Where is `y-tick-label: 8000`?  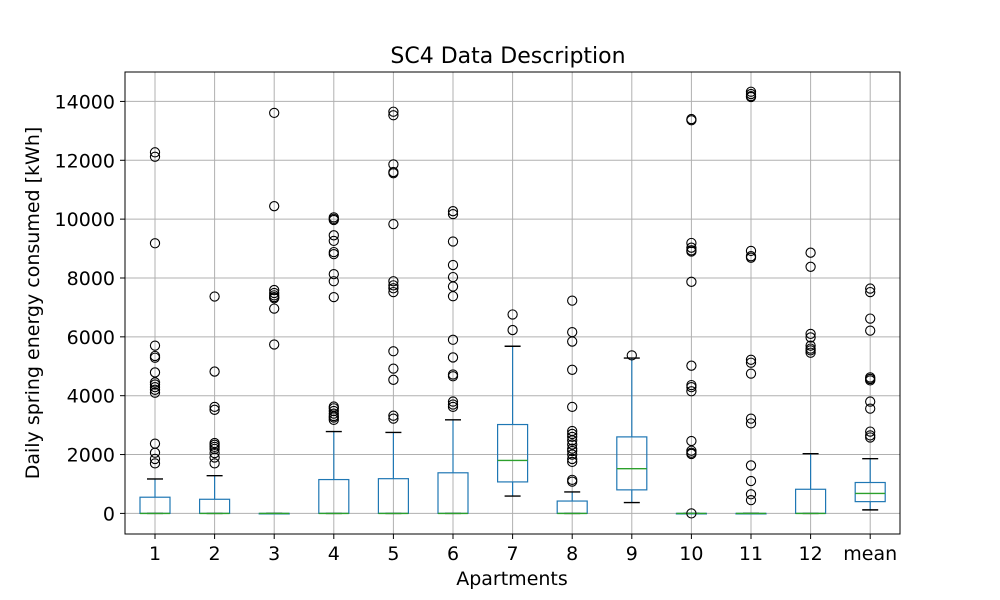 y-tick-label: 8000 is located at coordinates (91, 279).